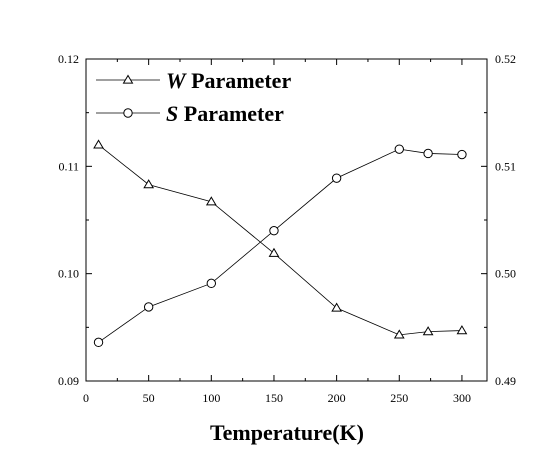 The height and width of the screenshot is (461, 550). What do you see at coordinates (505, 166) in the screenshot?
I see `y2-tick-label: 0.51` at bounding box center [505, 166].